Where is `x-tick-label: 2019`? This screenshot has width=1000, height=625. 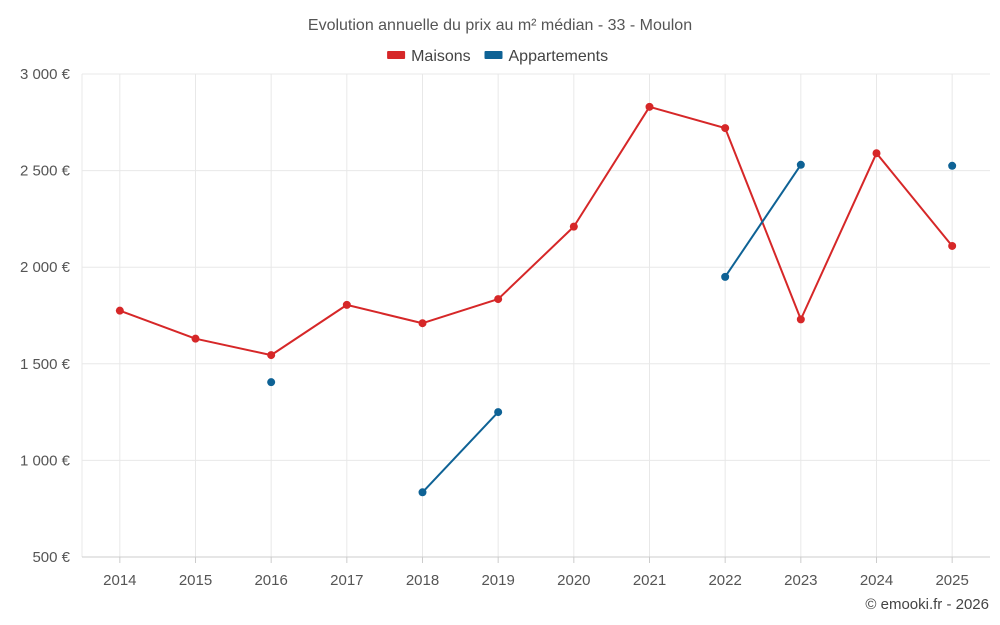 x-tick-label: 2019 is located at coordinates (497, 580).